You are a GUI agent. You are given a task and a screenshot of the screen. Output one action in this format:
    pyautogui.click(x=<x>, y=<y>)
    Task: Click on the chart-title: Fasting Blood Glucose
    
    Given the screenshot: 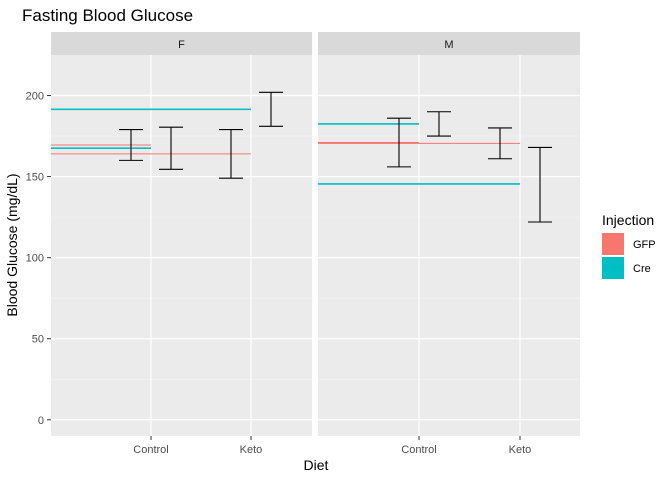 What is the action you would take?
    pyautogui.click(x=107, y=15)
    